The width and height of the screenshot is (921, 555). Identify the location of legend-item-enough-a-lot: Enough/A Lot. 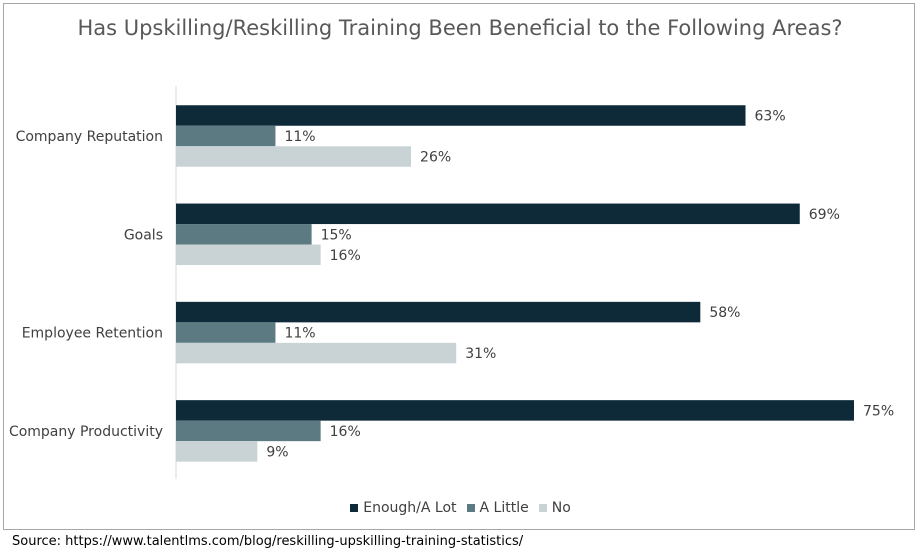
(403, 508).